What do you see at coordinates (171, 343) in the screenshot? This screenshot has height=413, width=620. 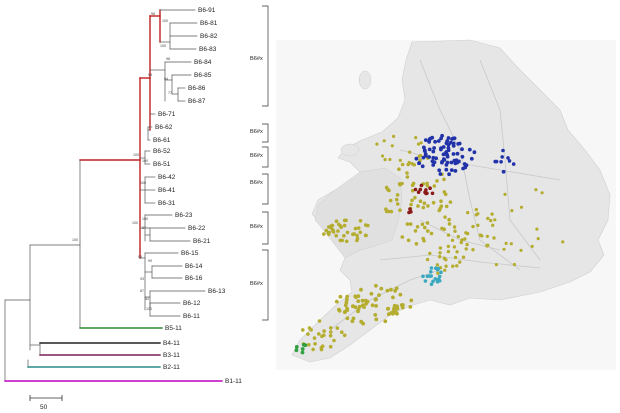 I see `tip-label: B4-11` at bounding box center [171, 343].